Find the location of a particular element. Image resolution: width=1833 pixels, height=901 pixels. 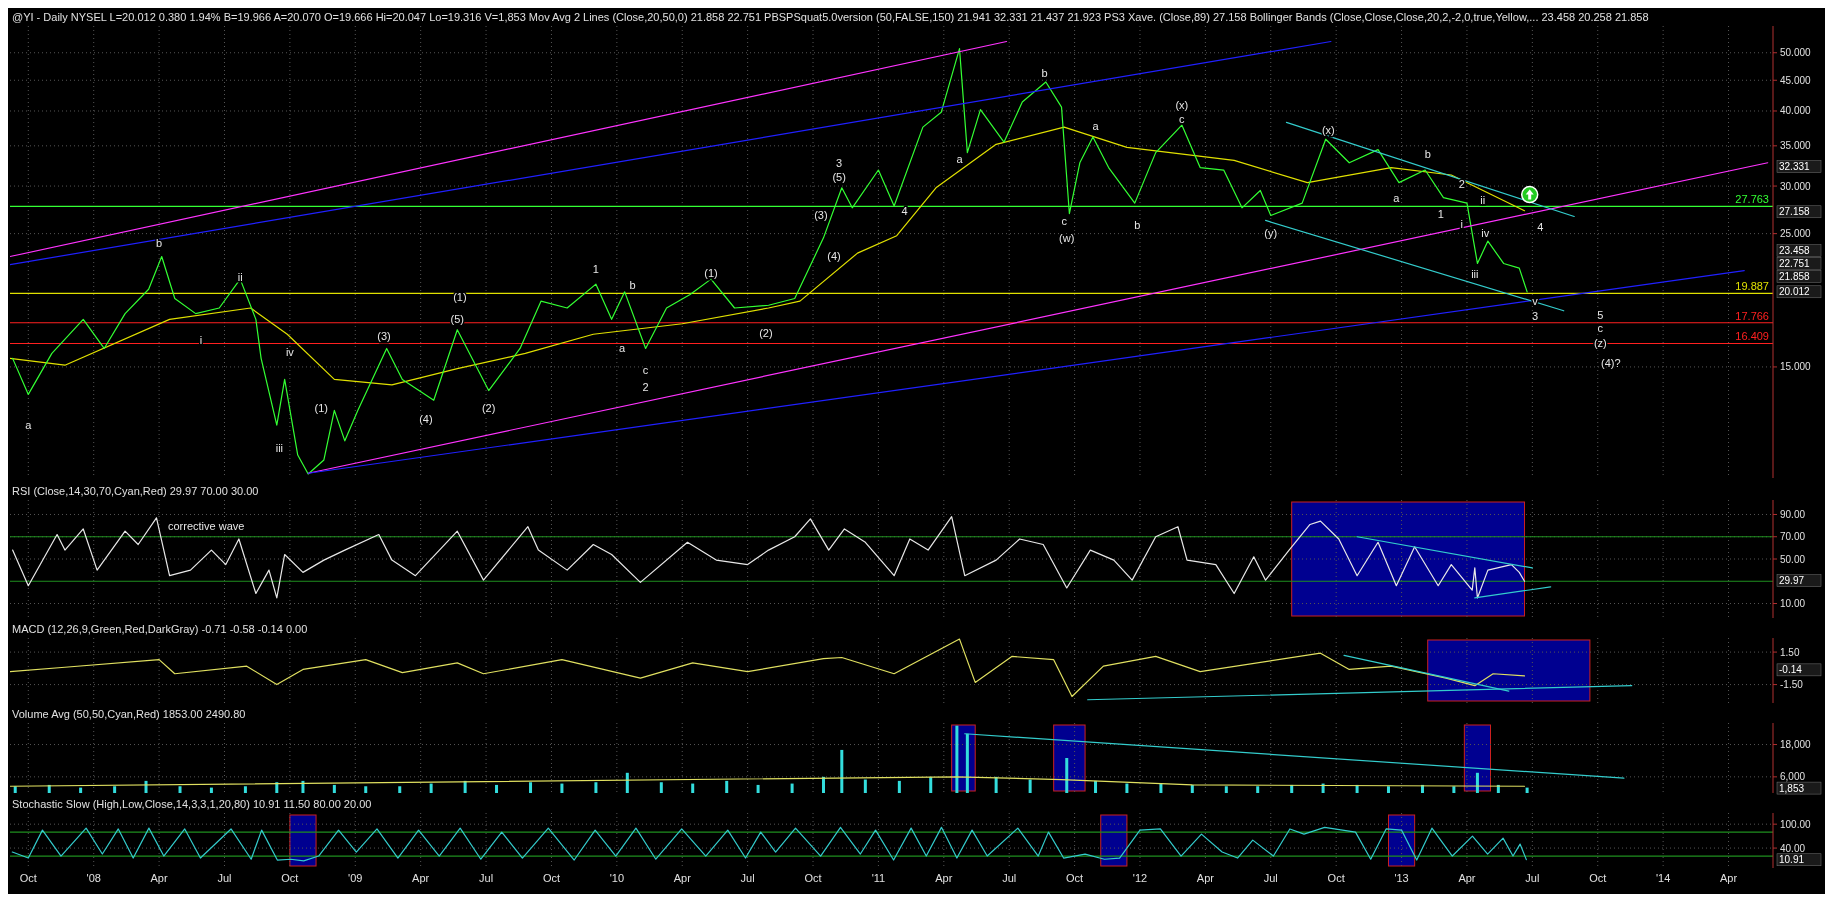

annotation: corrective wave is located at coordinates (206, 526).